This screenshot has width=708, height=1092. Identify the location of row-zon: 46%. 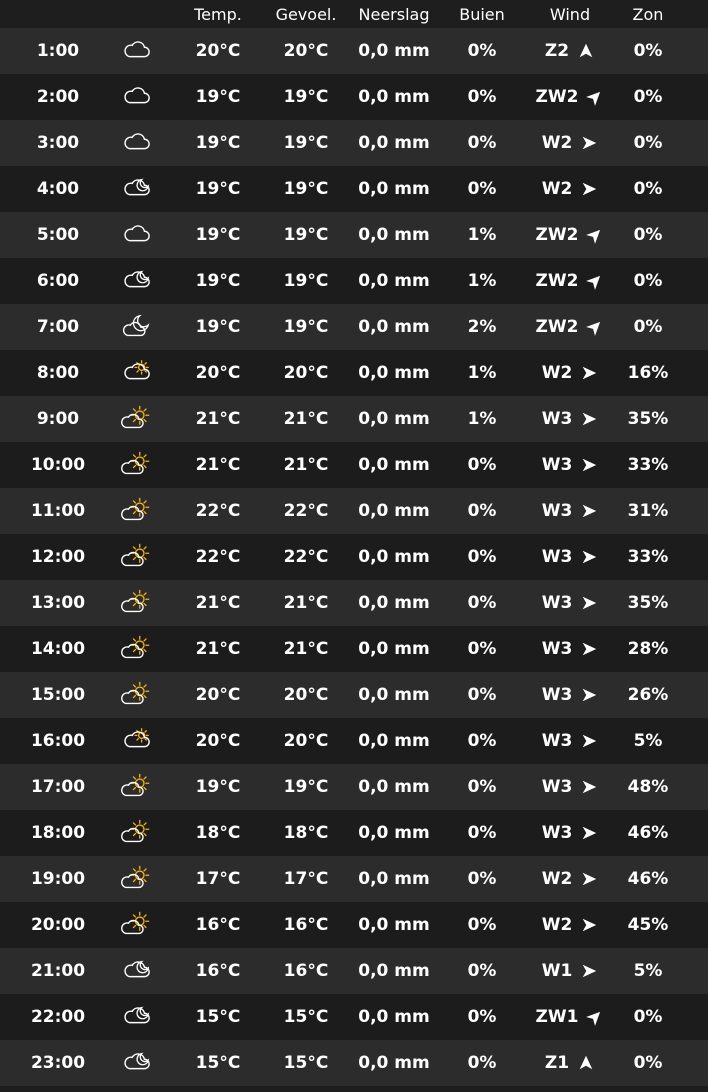
(648, 833).